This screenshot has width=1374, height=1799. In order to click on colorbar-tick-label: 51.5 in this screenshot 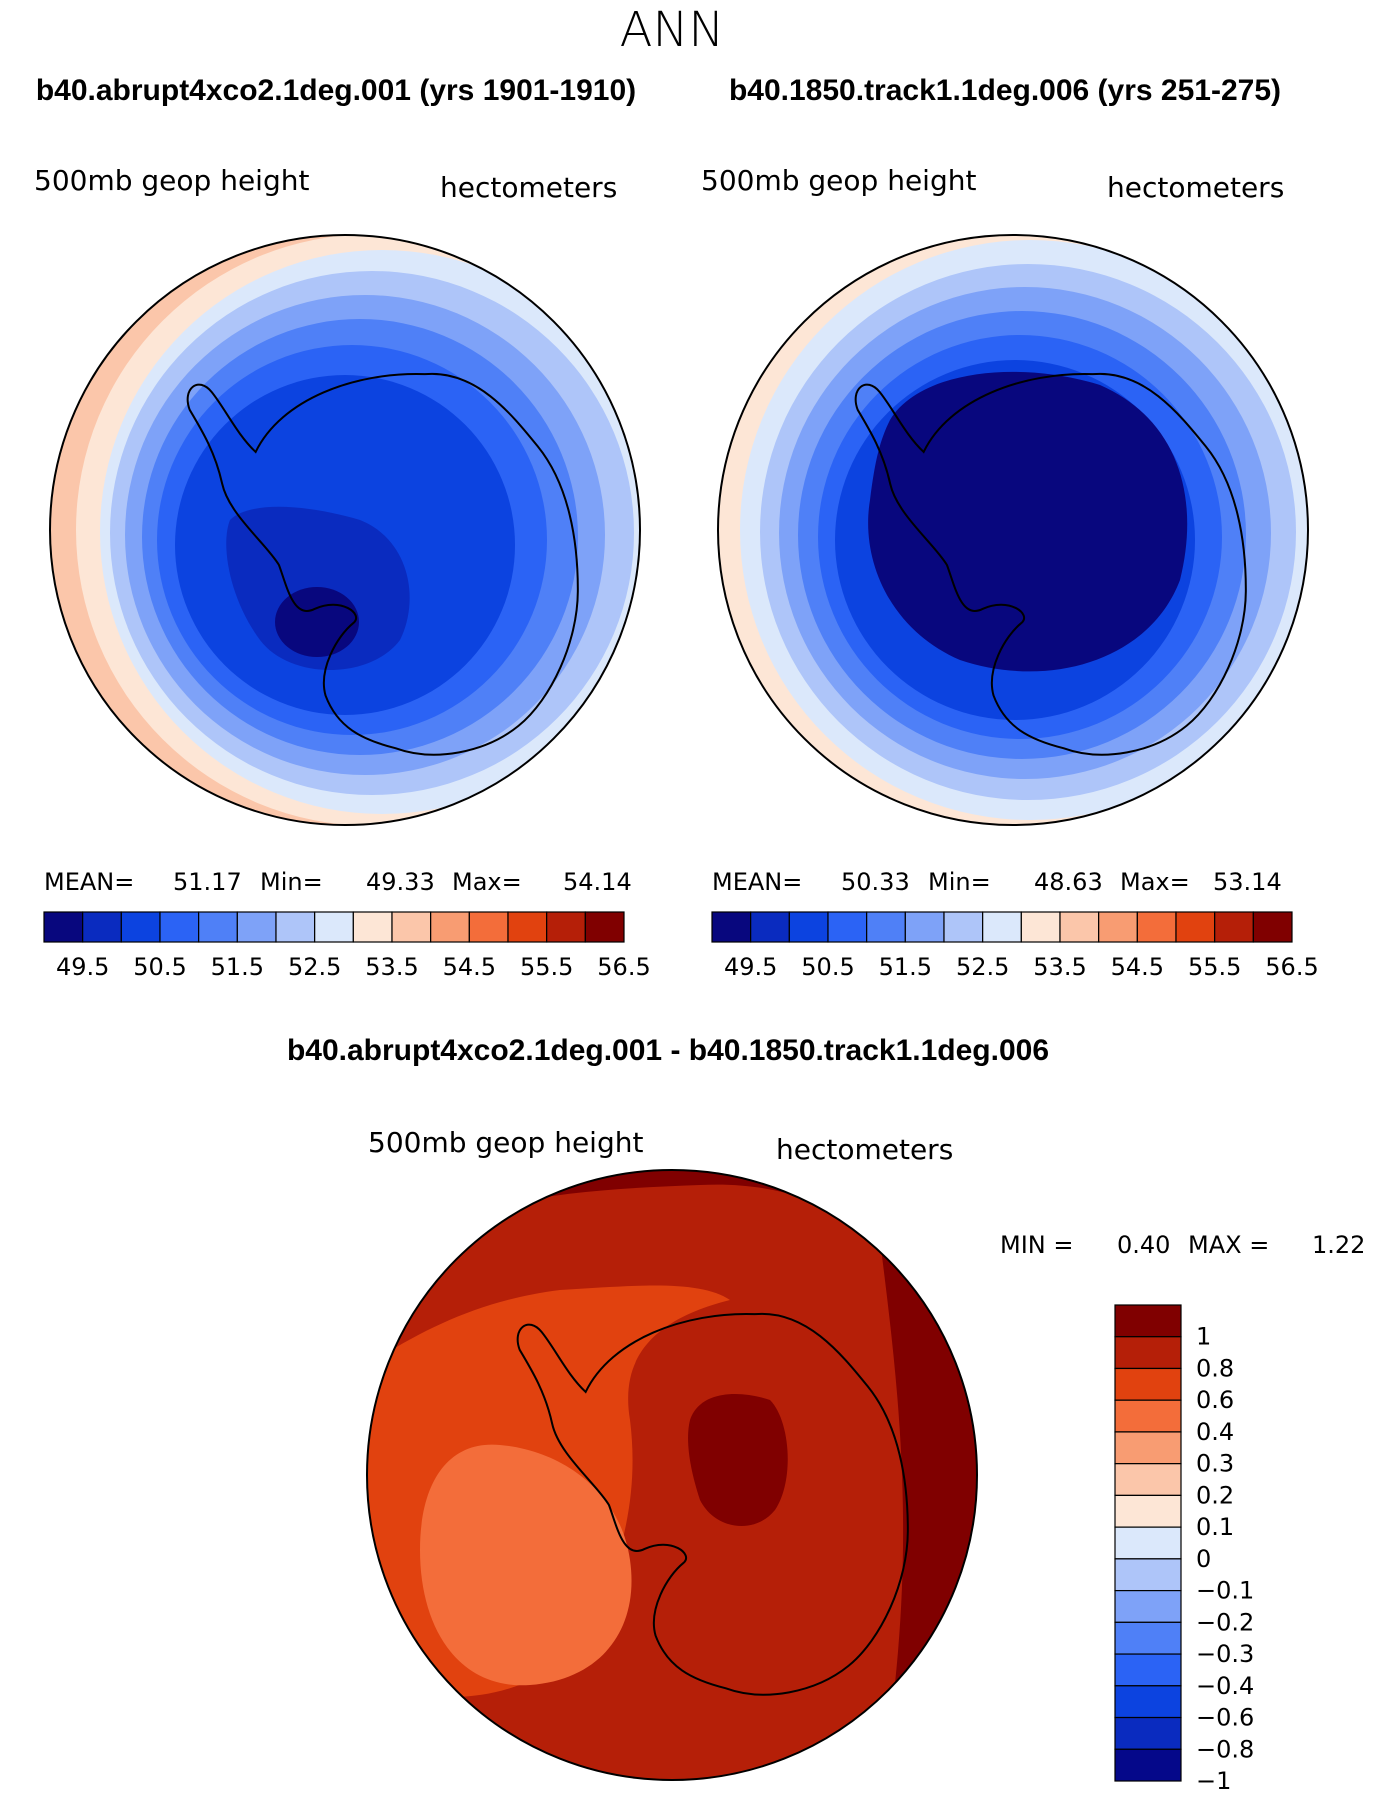, I will do `click(237, 967)`.